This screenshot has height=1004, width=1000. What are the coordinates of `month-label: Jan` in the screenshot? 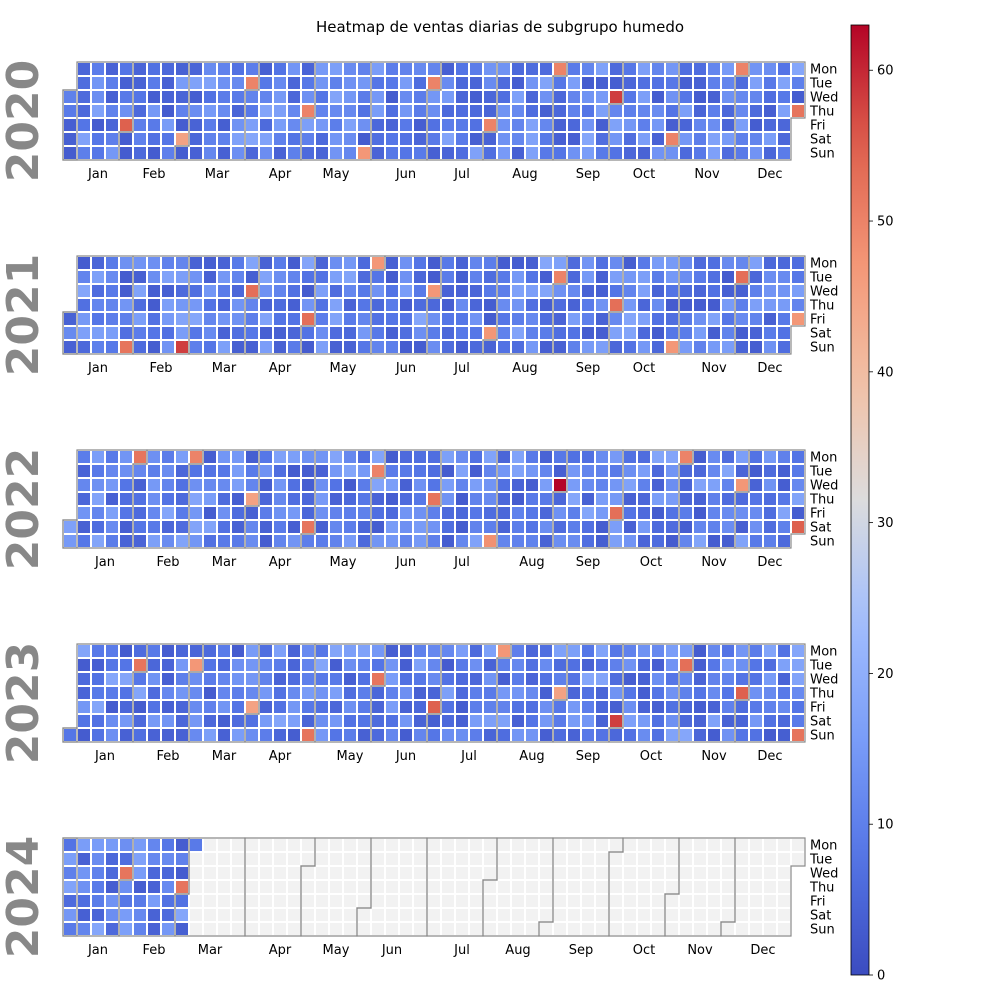 It's located at (104, 756).